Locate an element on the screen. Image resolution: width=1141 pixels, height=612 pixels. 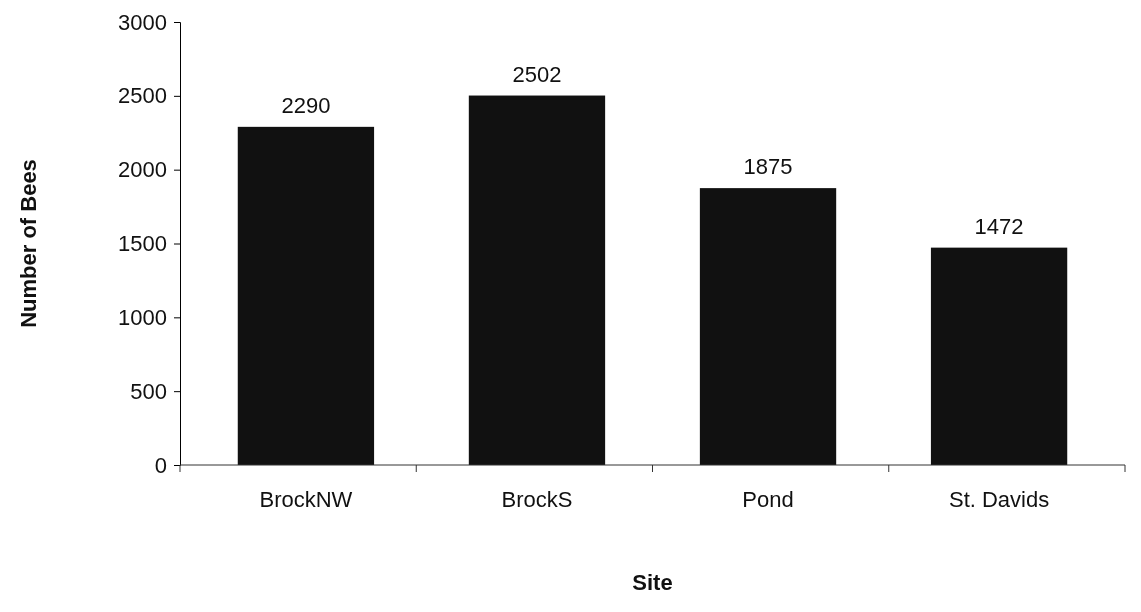
y-tick-label: 3000 is located at coordinates (142, 22).